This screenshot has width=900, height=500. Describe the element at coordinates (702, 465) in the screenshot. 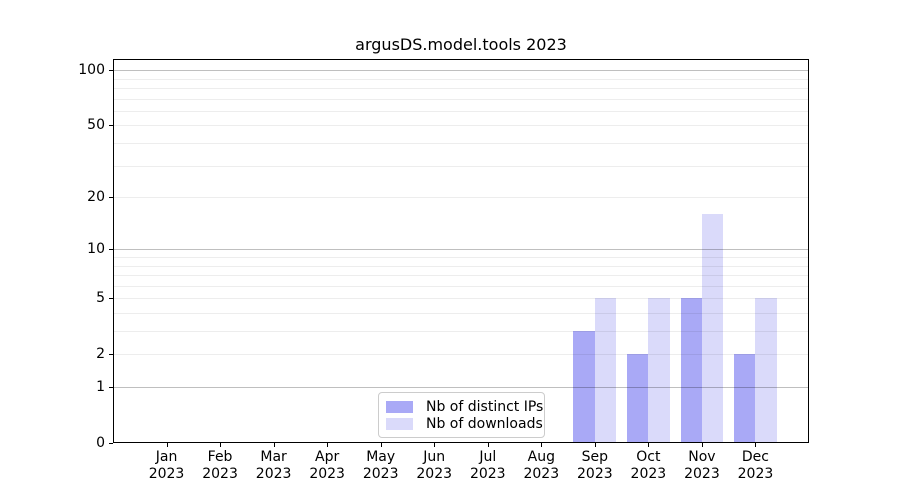

I see `x-tick-label: Nov 2023` at that location.